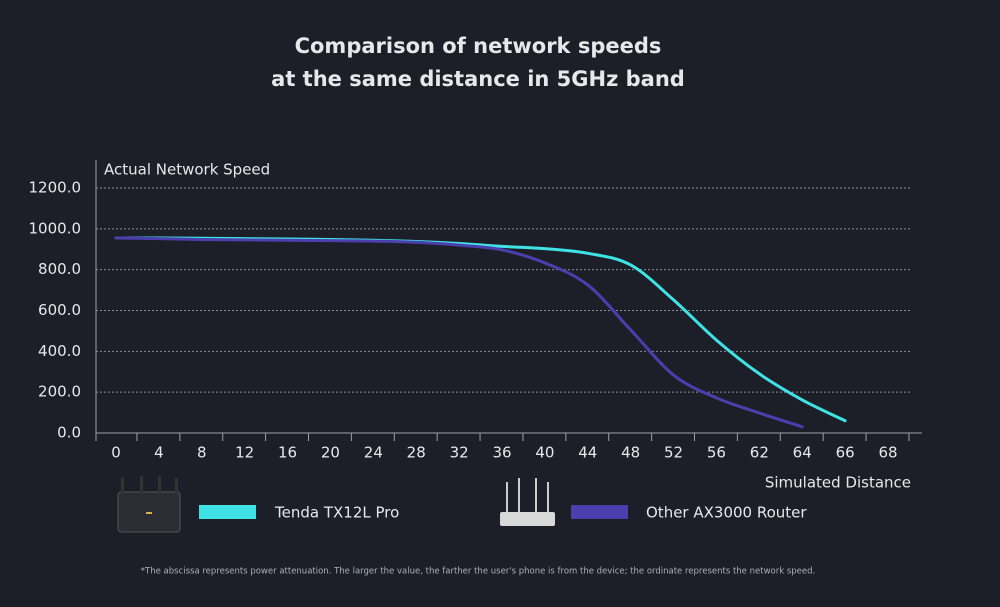 The height and width of the screenshot is (607, 1000). I want to click on legend-label: Other AX3000 Router, so click(726, 513).